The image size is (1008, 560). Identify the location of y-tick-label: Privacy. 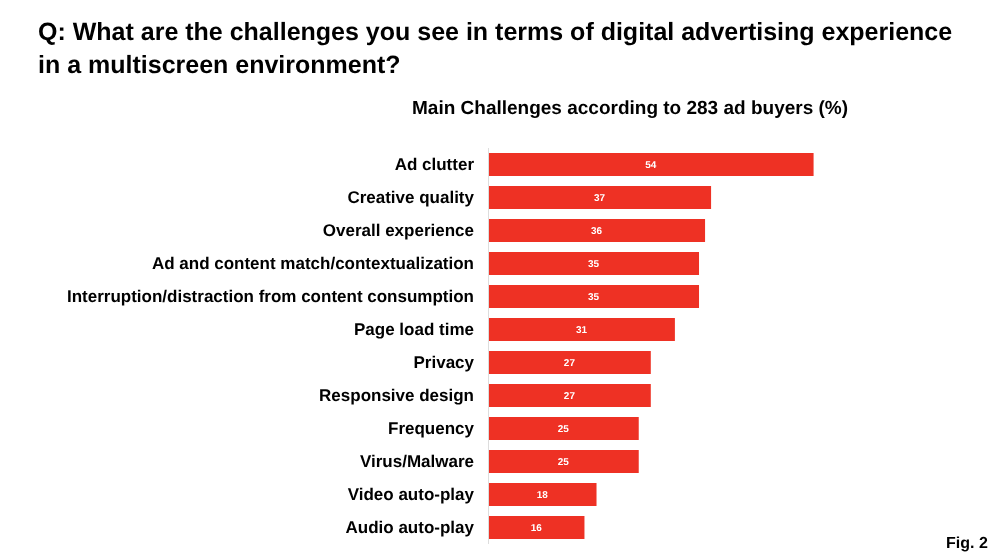
(444, 362).